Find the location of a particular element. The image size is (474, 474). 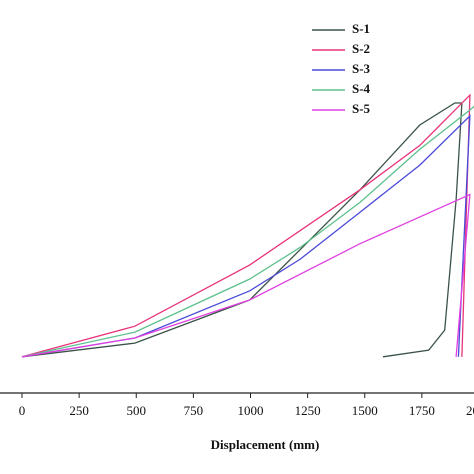

x-tick-label: 500 is located at coordinates (137, 410).